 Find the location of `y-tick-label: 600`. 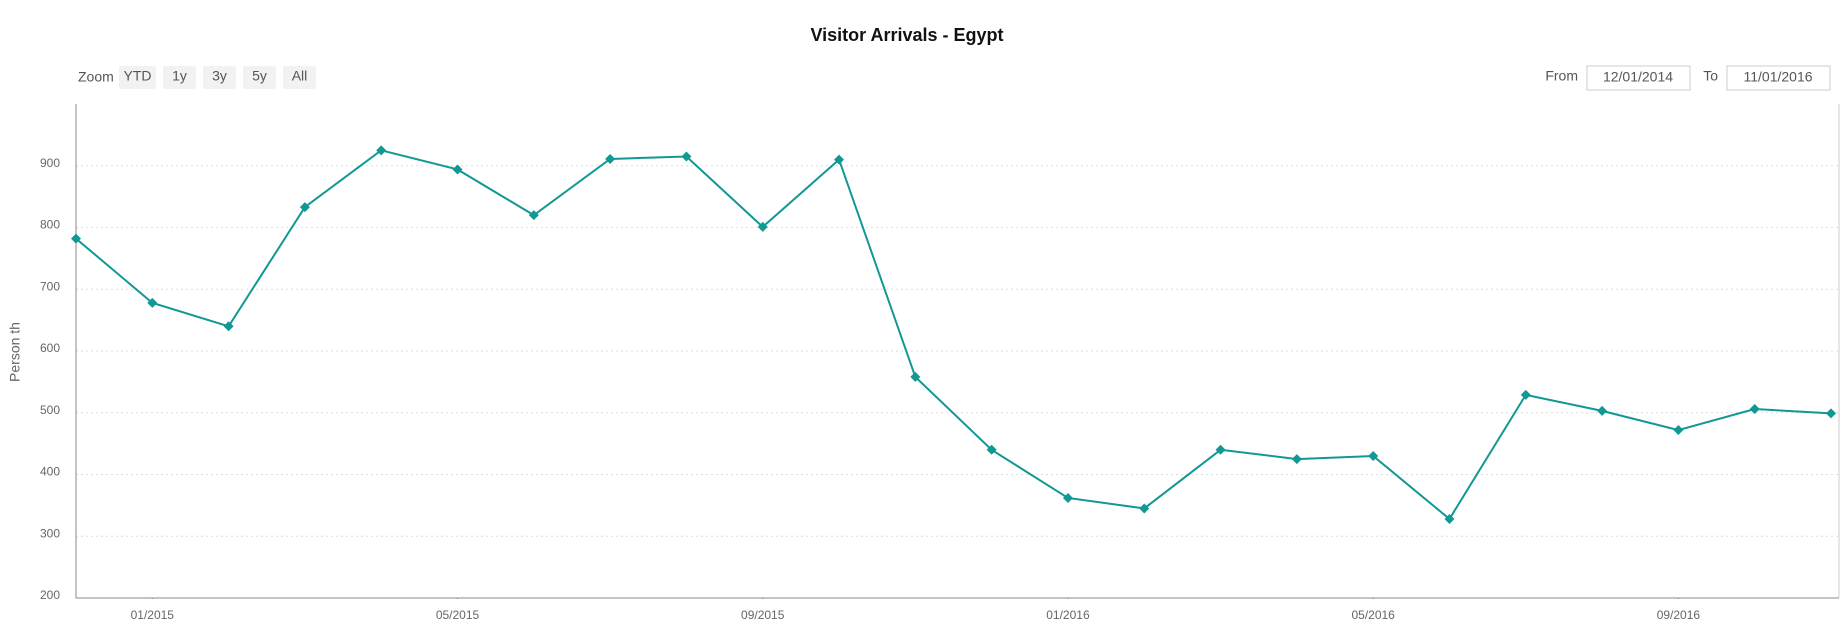

y-tick-label: 600 is located at coordinates (50, 348).